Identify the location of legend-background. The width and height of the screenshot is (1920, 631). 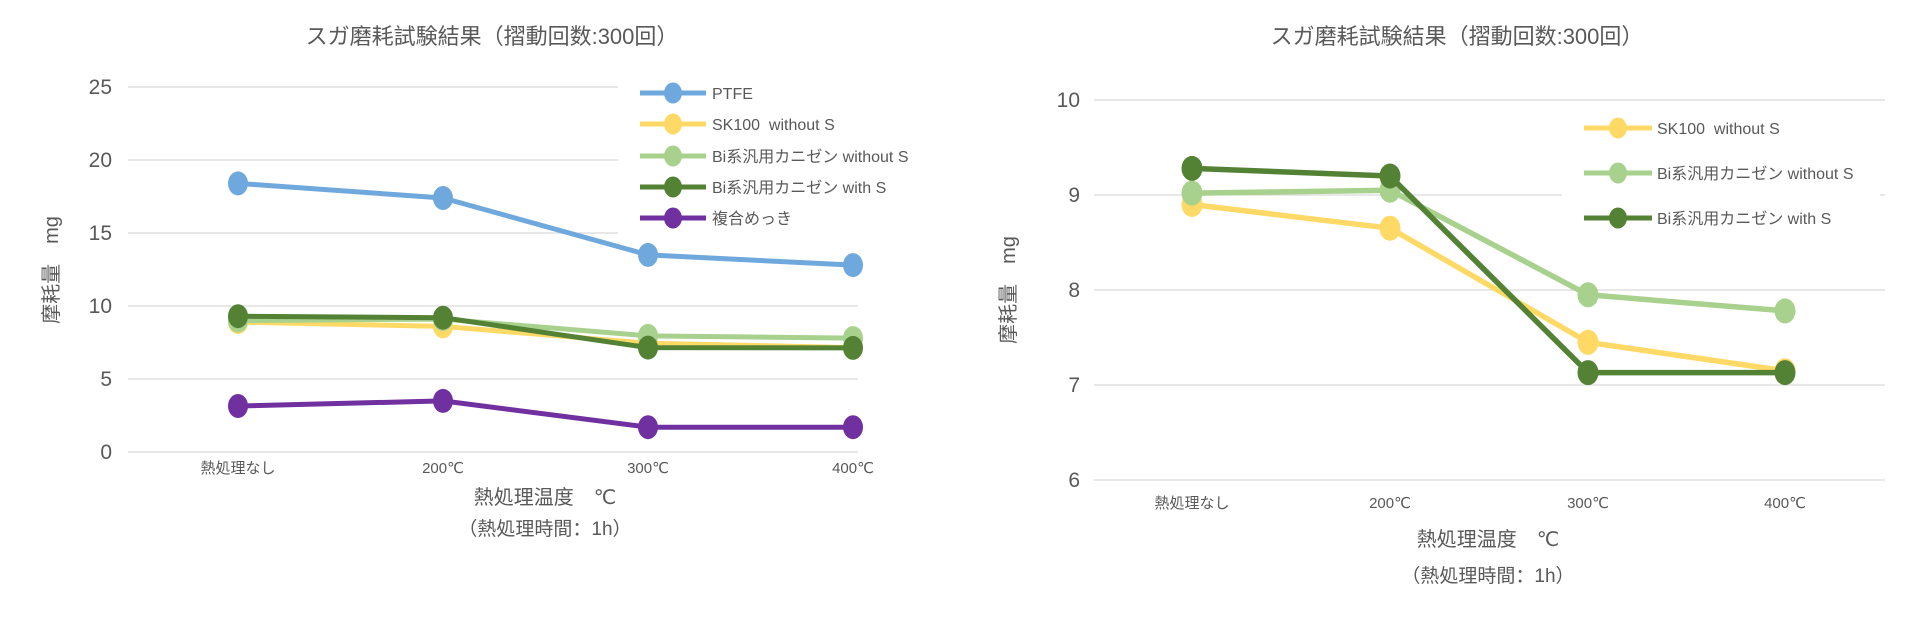
(751, 159).